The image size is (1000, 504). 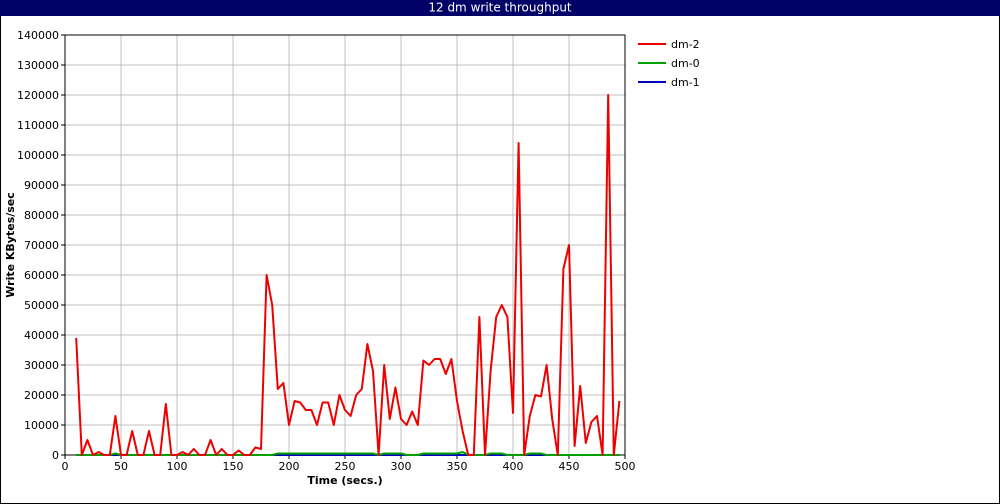 I want to click on y-tick-label: 120000, so click(x=38, y=95).